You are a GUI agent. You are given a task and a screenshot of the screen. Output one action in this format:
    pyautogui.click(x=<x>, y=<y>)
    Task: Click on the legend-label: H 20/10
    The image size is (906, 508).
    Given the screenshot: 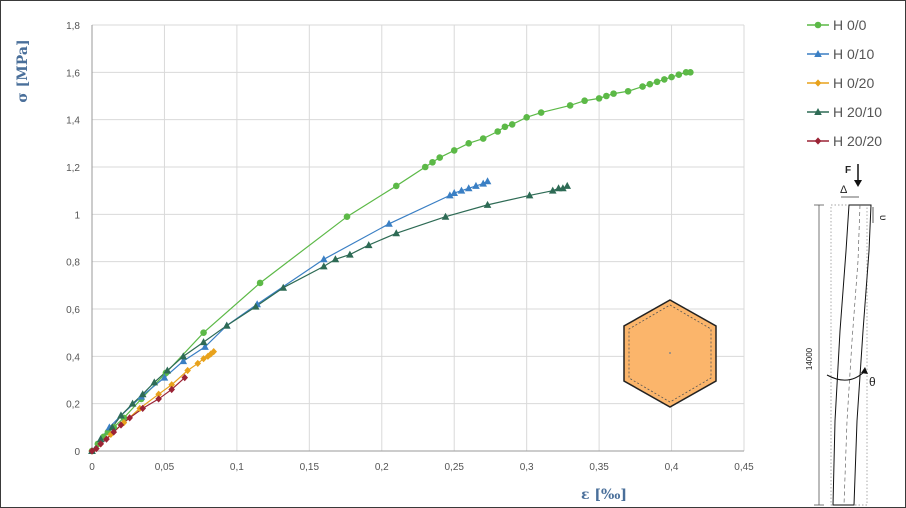 What is the action you would take?
    pyautogui.click(x=857, y=112)
    